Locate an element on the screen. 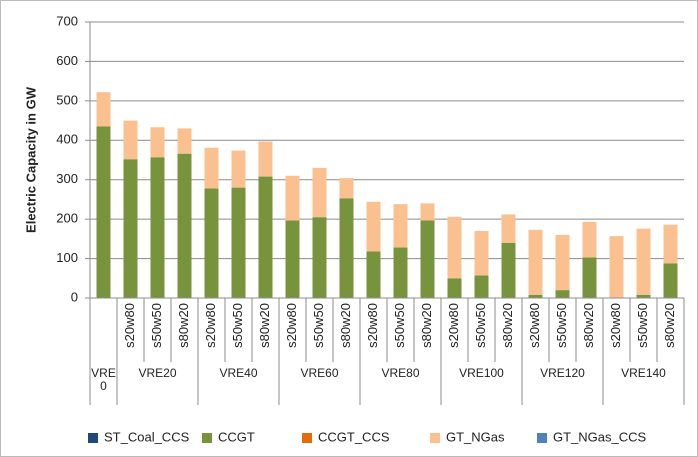  group-label-box: VRE0 is located at coordinates (103, 380).